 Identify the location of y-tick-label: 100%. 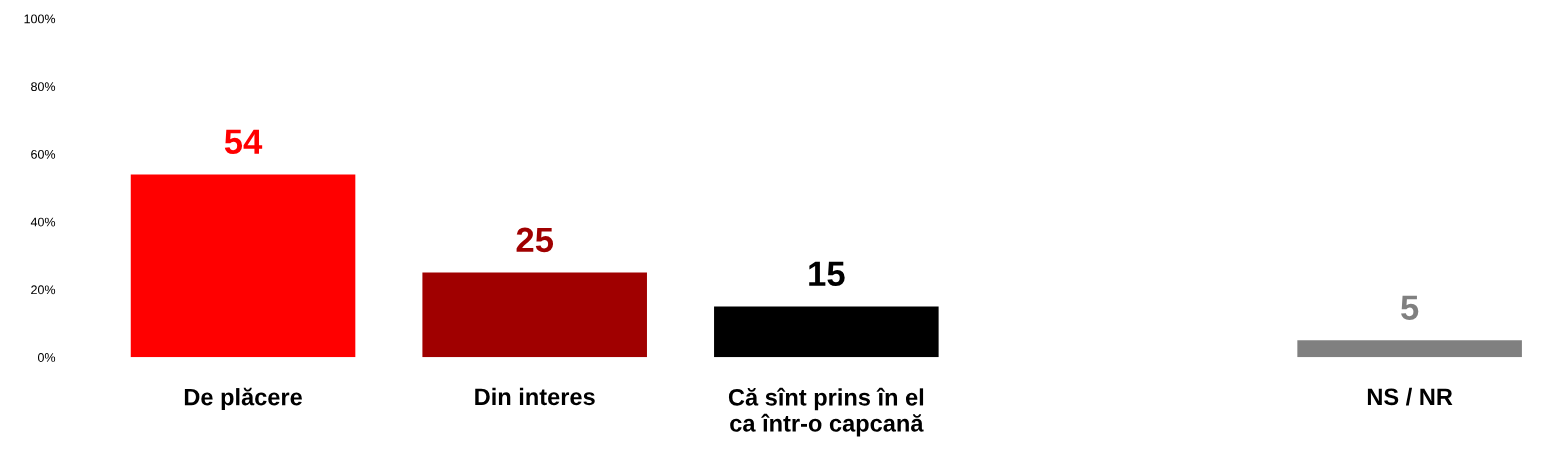
(40, 19).